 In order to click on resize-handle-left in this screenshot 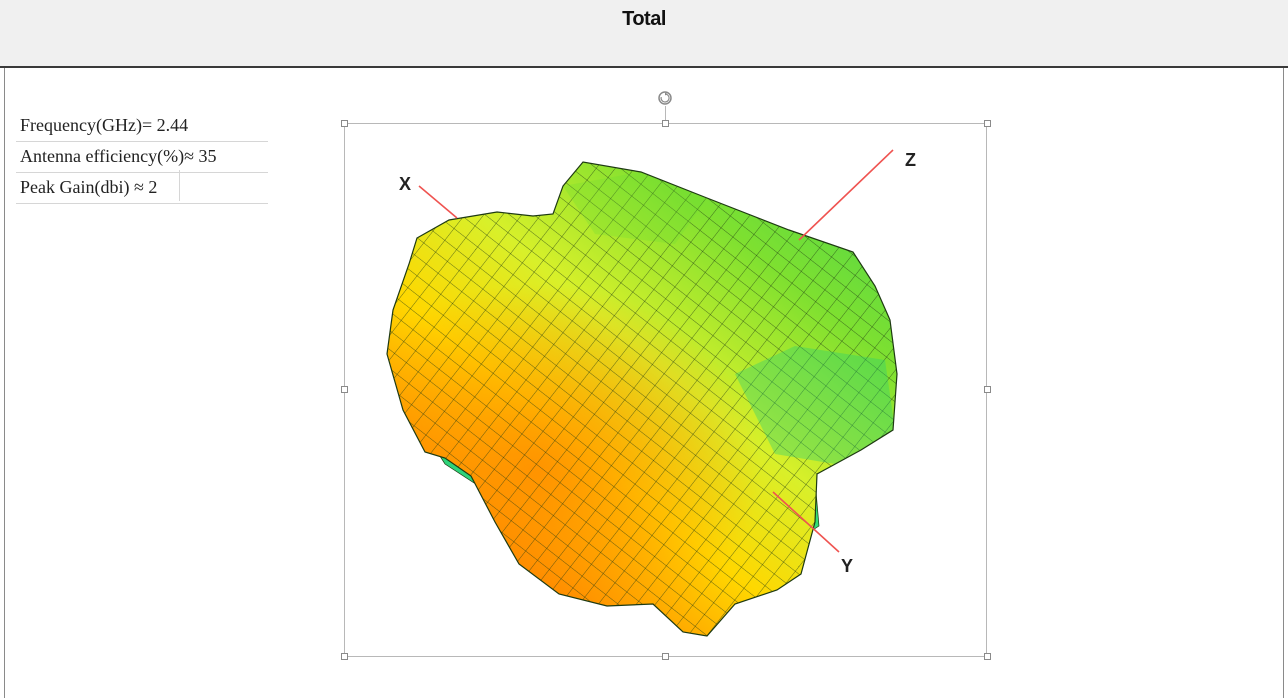, I will do `click(344, 389)`.